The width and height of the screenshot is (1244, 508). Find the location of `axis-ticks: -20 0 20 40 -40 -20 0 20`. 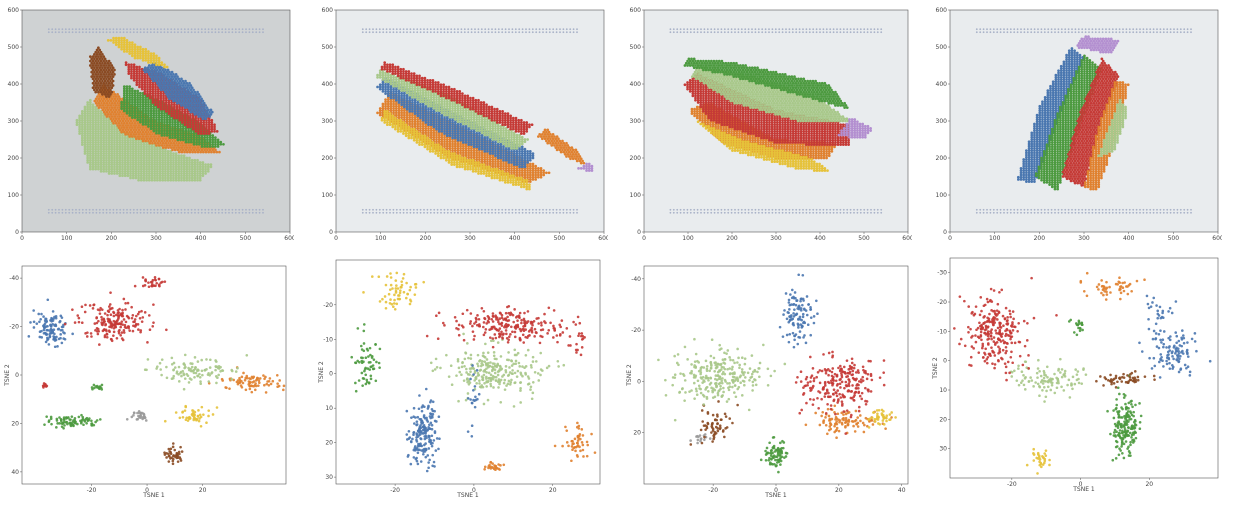

axis-ticks: -20 0 20 40 -40 -20 0 20 is located at coordinates (768, 385).